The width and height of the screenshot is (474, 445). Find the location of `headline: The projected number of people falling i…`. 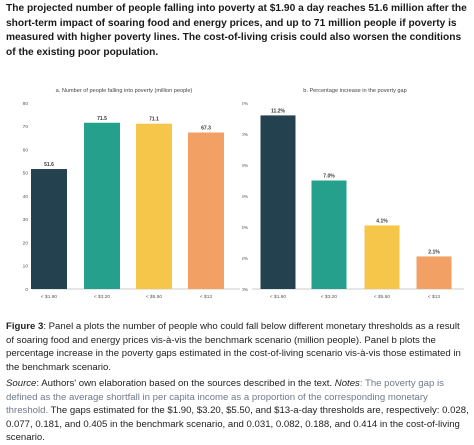

headline: The projected number of people falling i… is located at coordinates (236, 30).